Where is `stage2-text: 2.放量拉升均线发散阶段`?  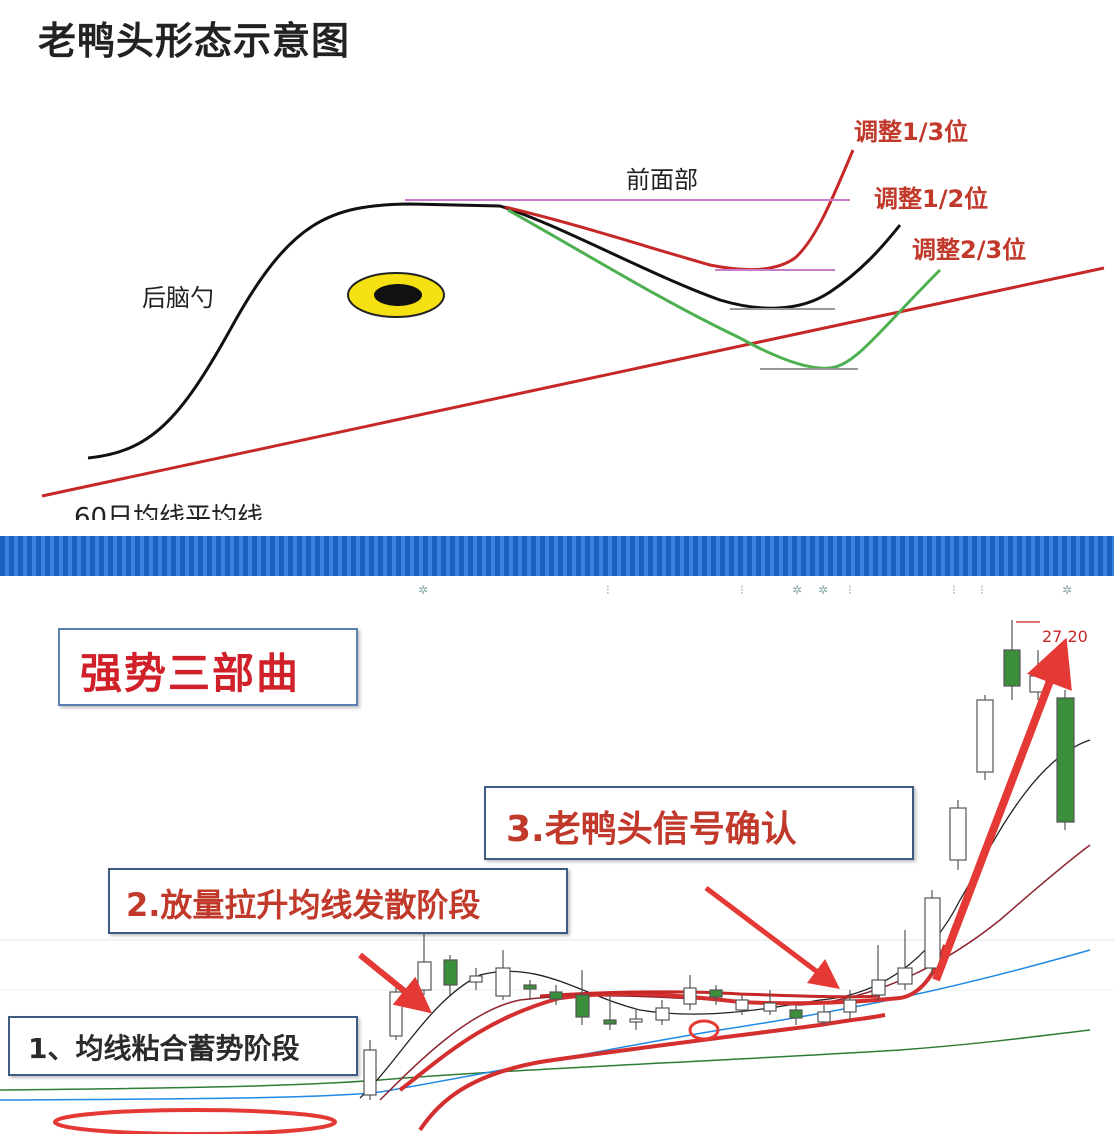
stage2-text: 2.放量拉升均线发散阶段 is located at coordinates (303, 905).